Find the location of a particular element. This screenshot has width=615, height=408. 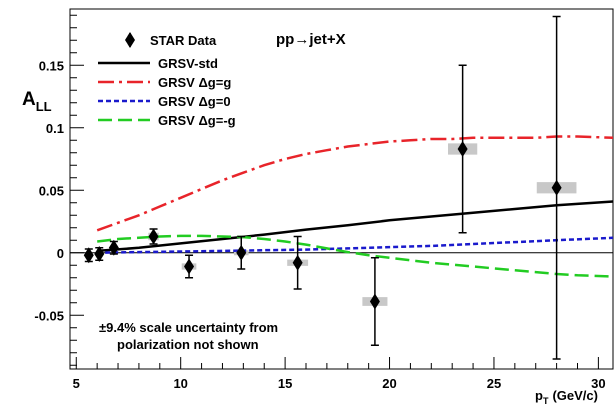

x-axis-title: pT (GeV/c) is located at coordinates (566, 397).